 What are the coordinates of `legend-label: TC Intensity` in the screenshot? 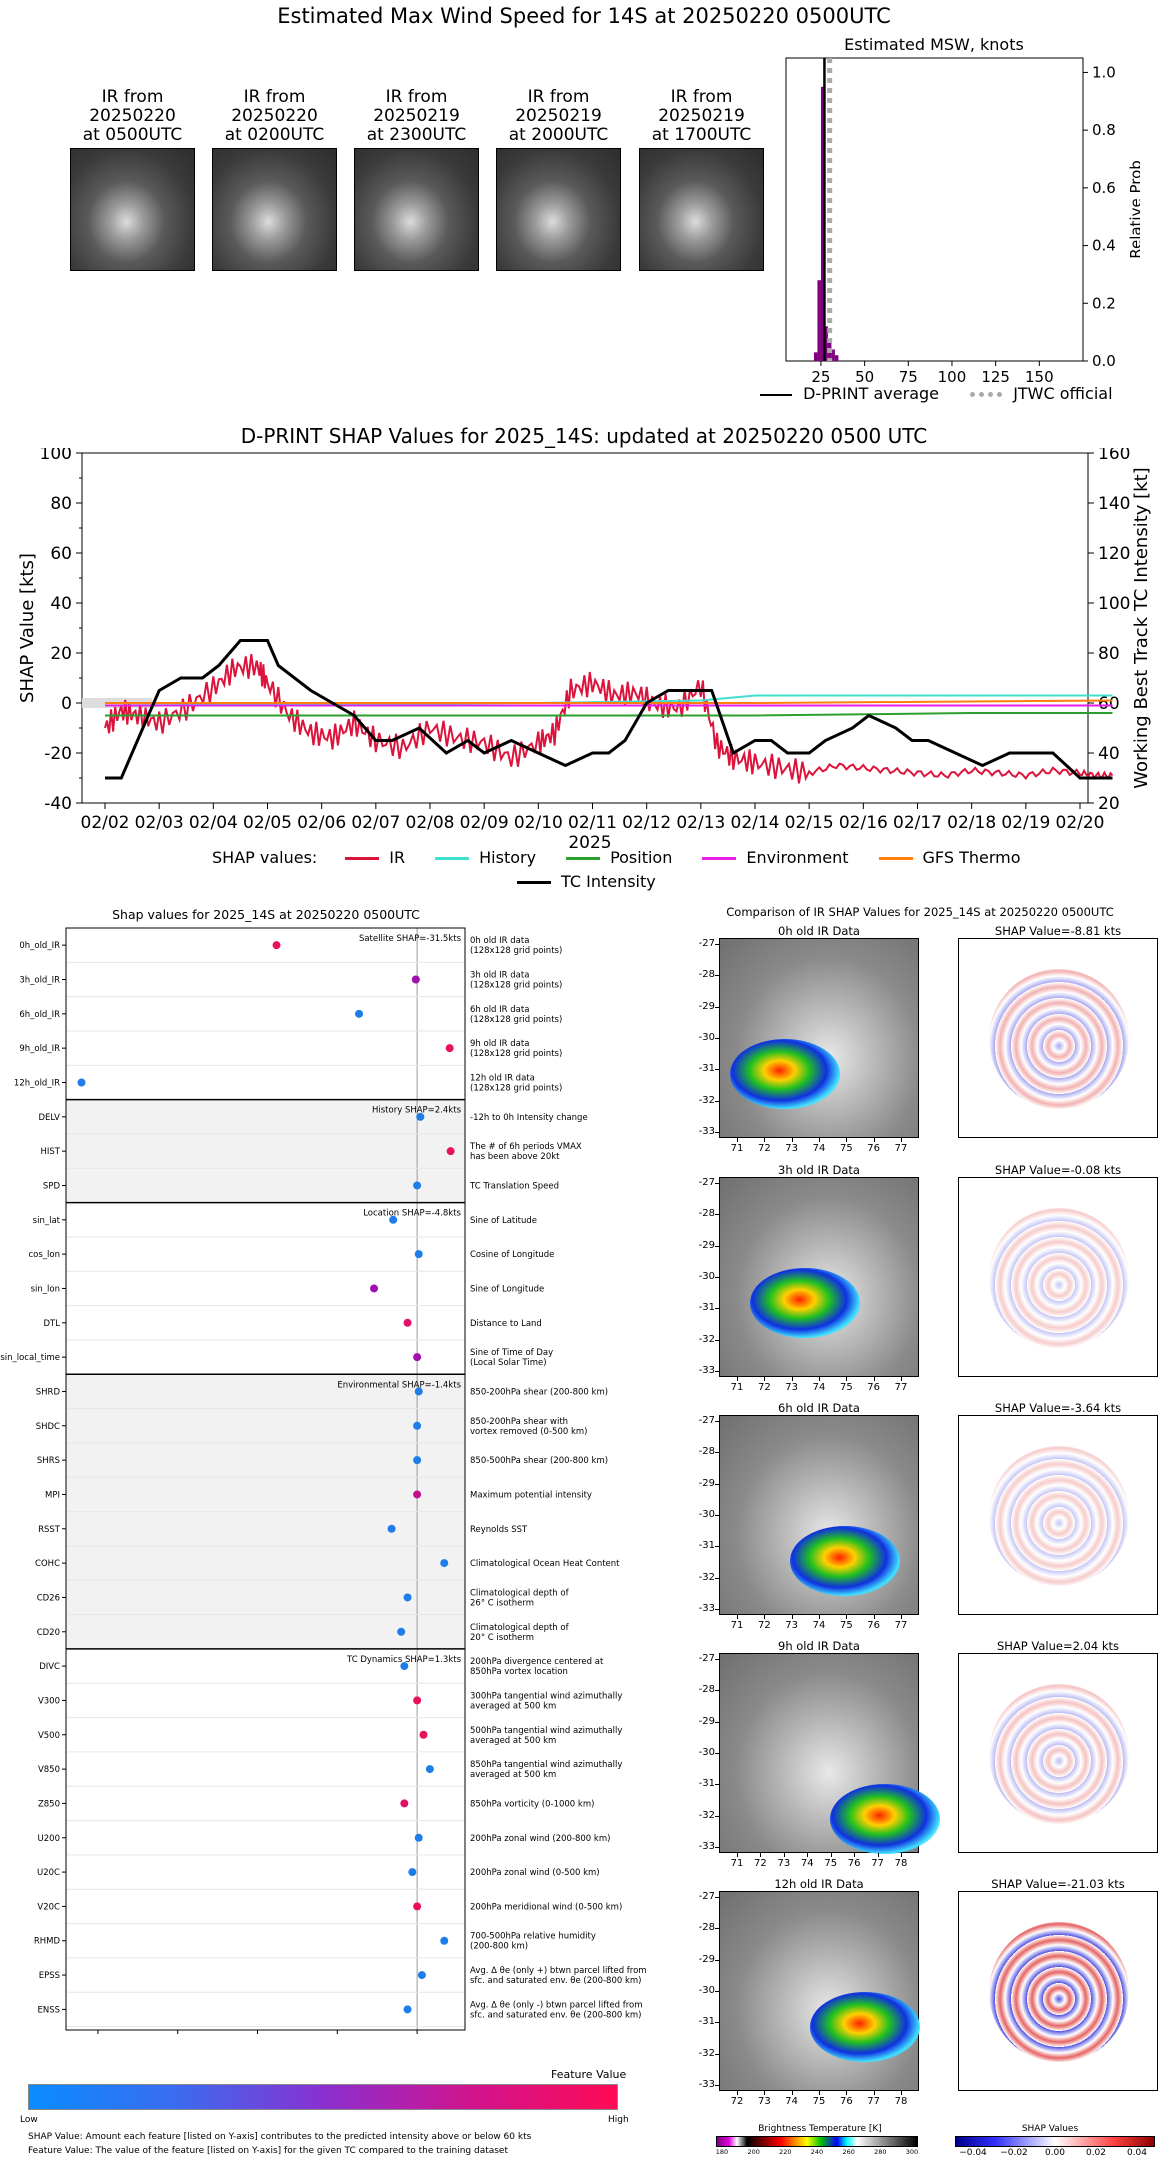 It's located at (608, 881).